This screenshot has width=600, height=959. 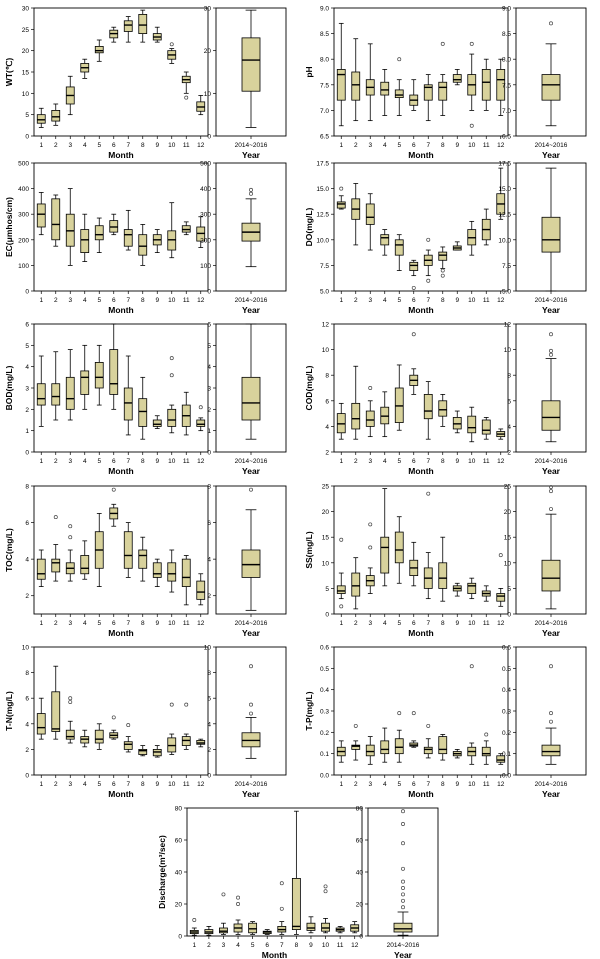 What do you see at coordinates (506, 776) in the screenshot?
I see `y-tick-label: 0.0` at bounding box center [506, 776].